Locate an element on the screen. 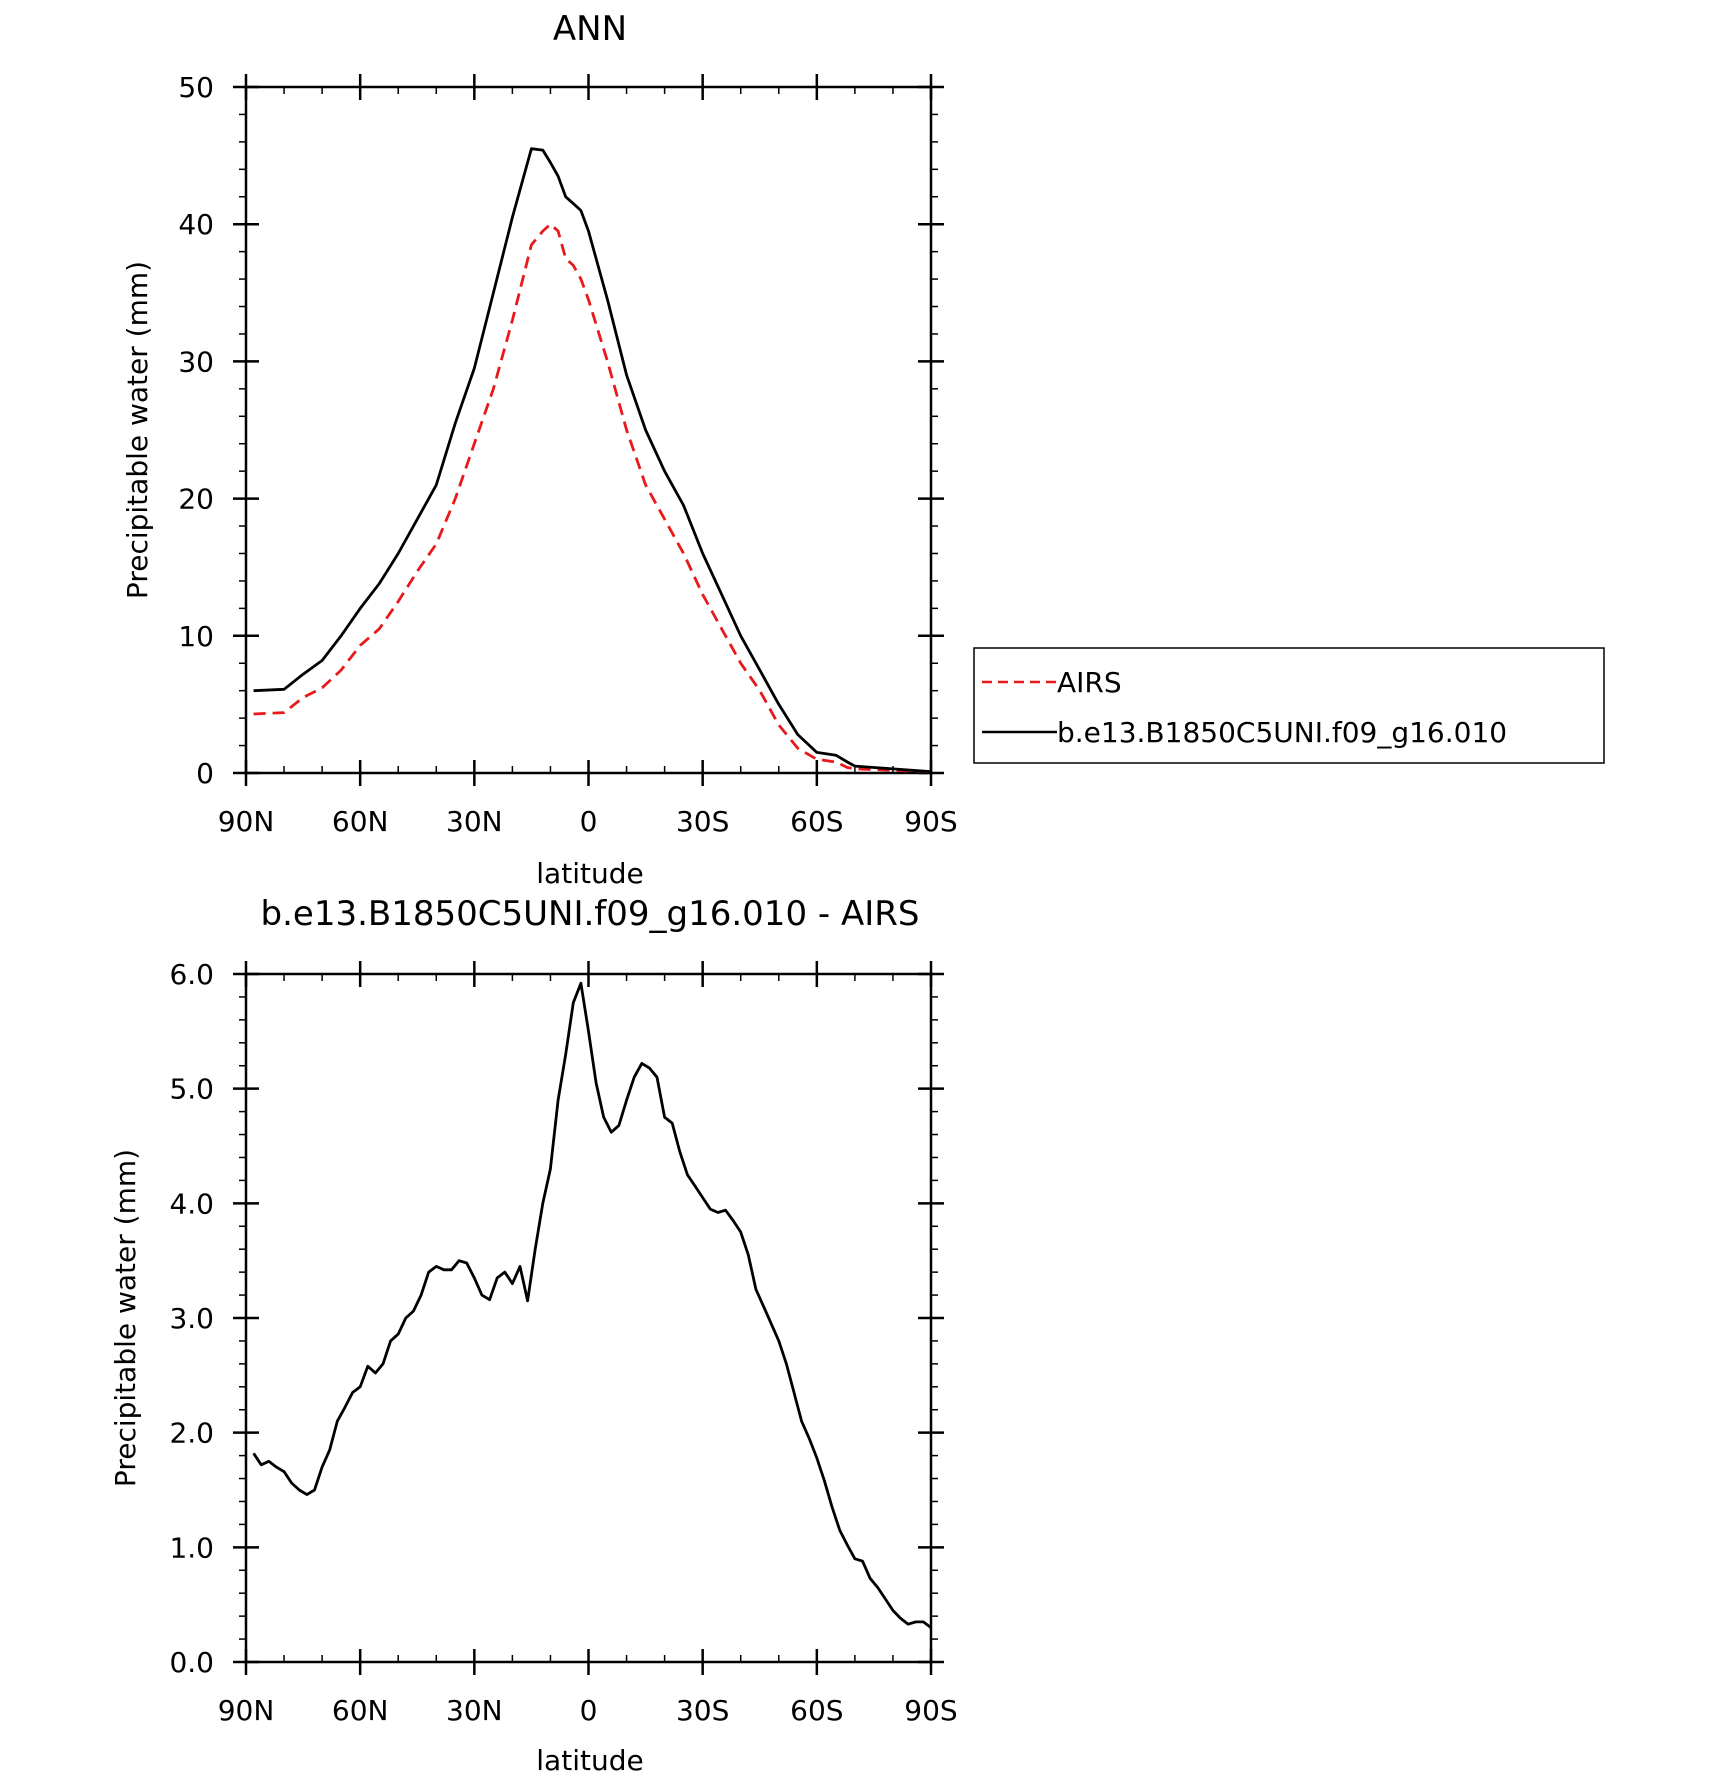  top-plot-series is located at coordinates (592, 460).